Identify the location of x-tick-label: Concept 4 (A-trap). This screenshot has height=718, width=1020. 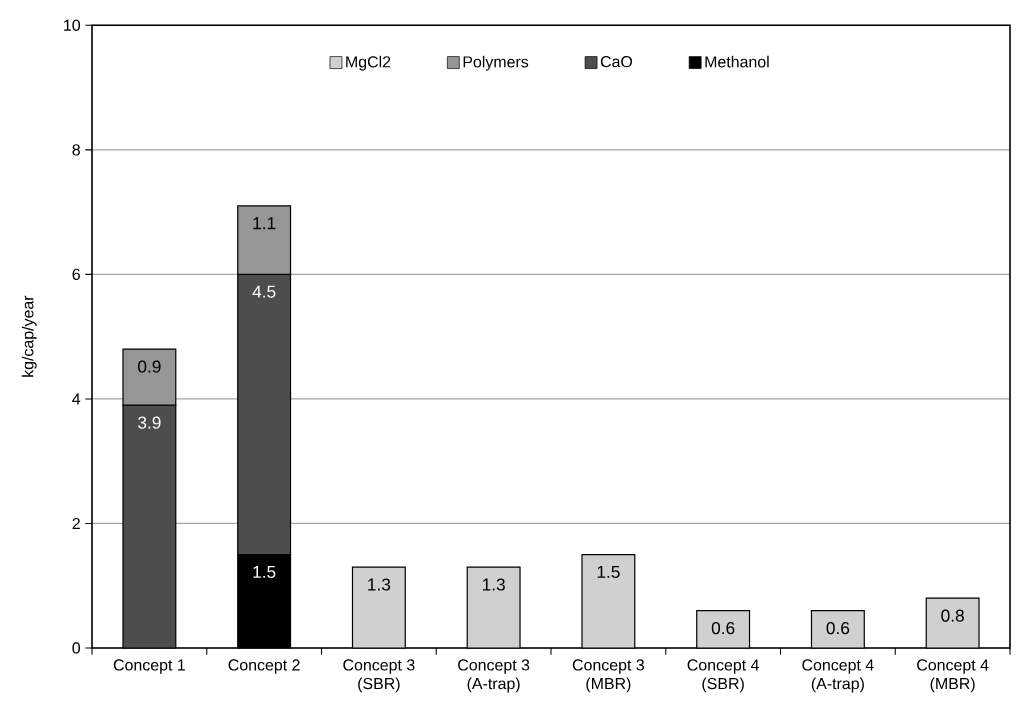
(838, 676).